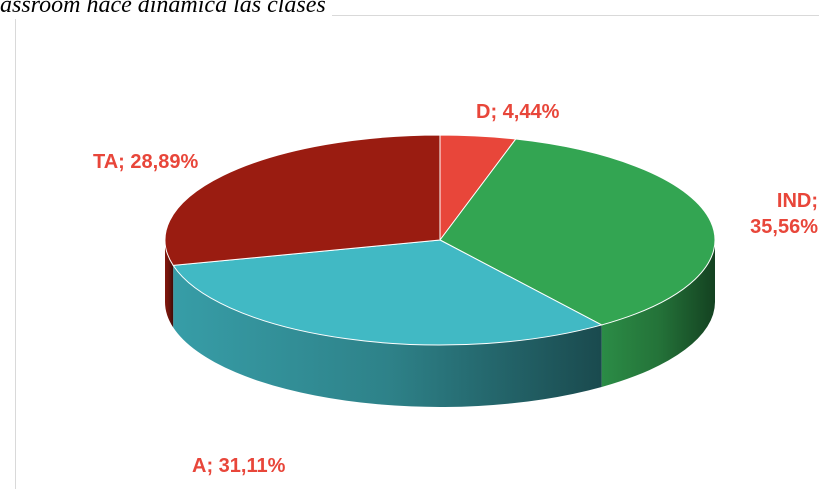  What do you see at coordinates (146, 162) in the screenshot?
I see `data-label: TA; 28,89%` at bounding box center [146, 162].